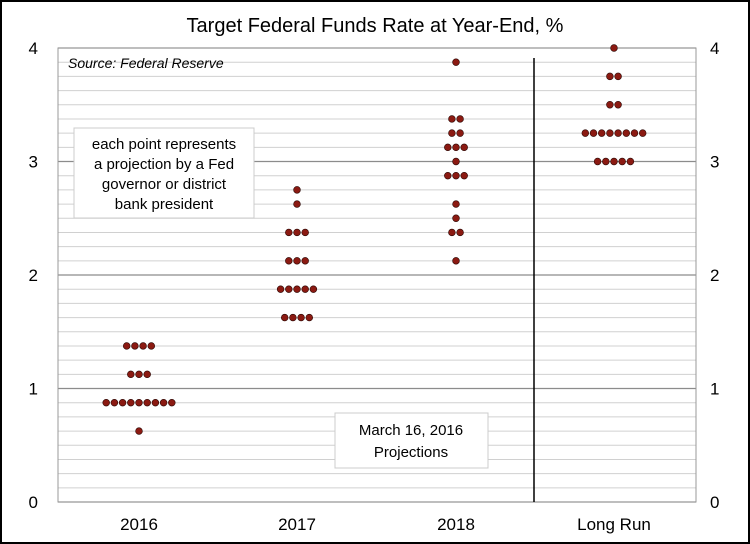  What do you see at coordinates (714, 48) in the screenshot?
I see `y-tick-label-right: 4` at bounding box center [714, 48].